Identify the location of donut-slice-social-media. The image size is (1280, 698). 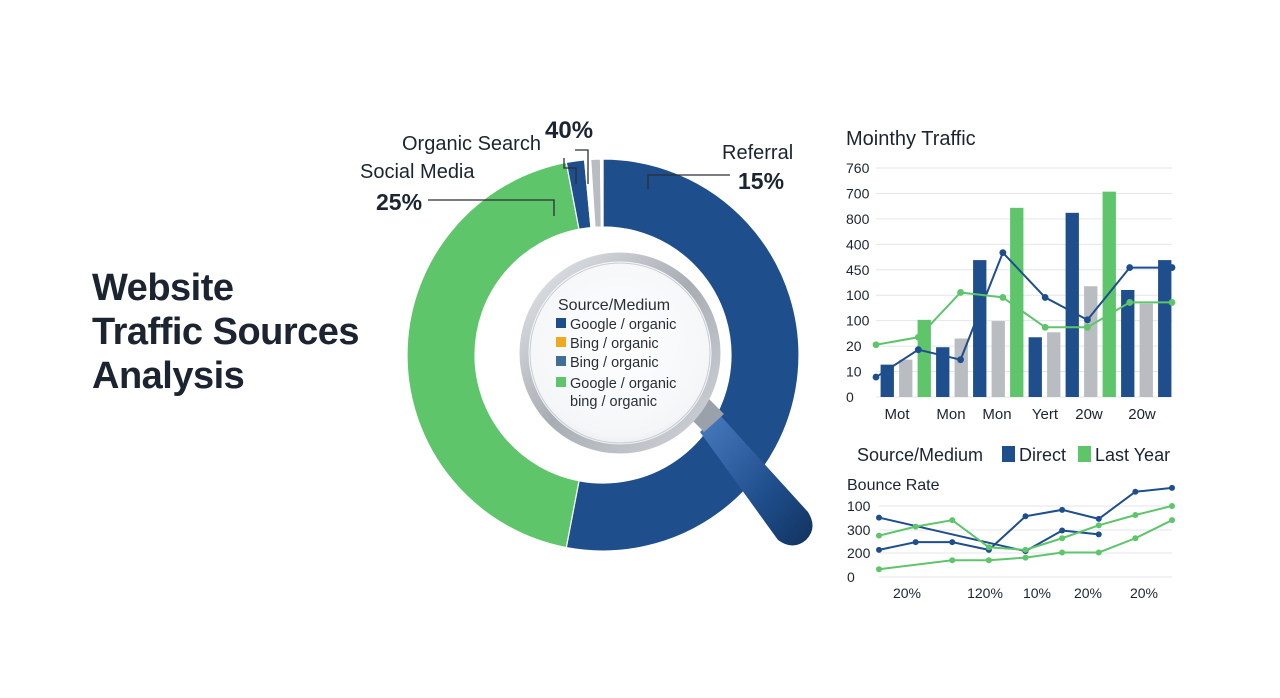
(493, 355).